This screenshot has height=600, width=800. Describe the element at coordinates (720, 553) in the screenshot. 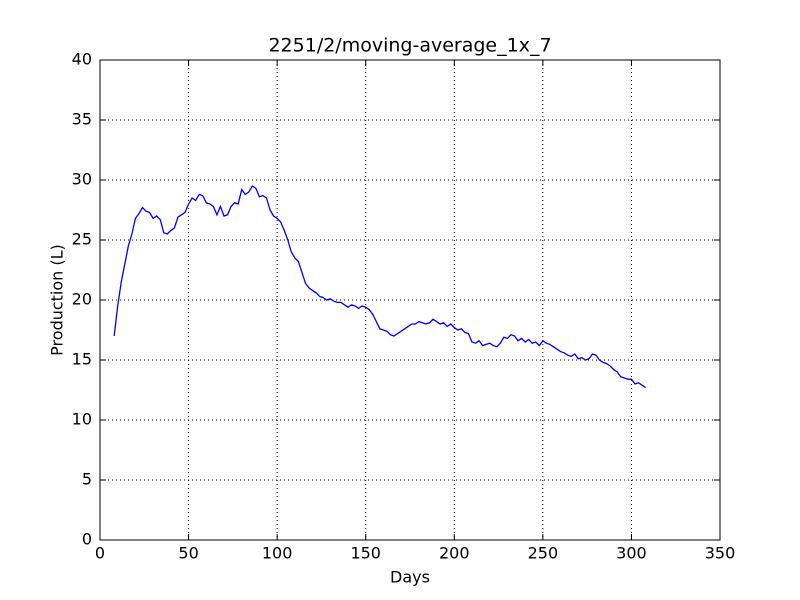

I see `x-tick-label: 350` at that location.